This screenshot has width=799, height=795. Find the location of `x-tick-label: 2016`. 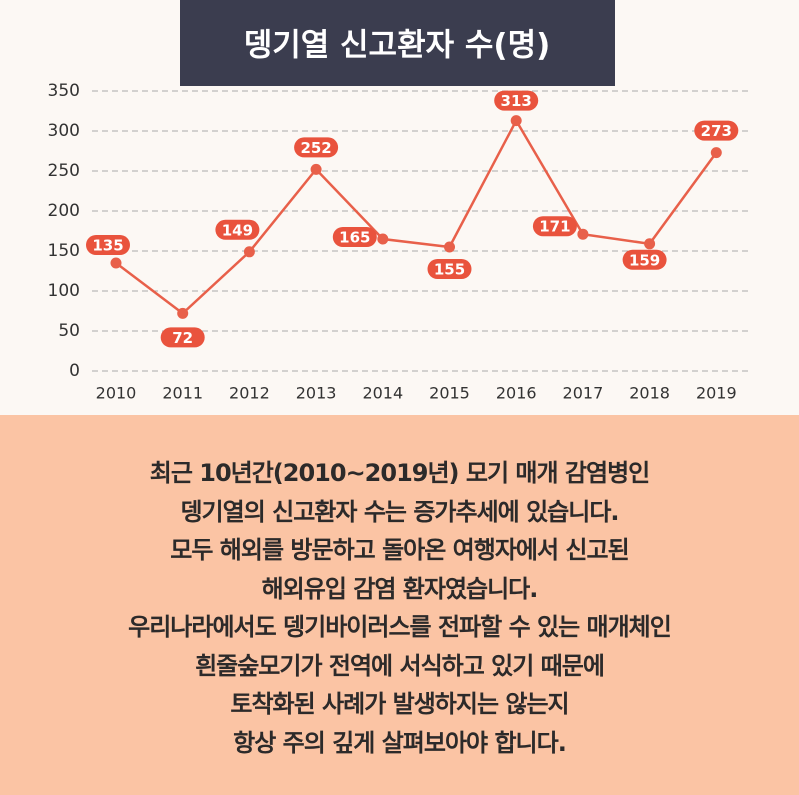

x-tick-label: 2016 is located at coordinates (516, 393).